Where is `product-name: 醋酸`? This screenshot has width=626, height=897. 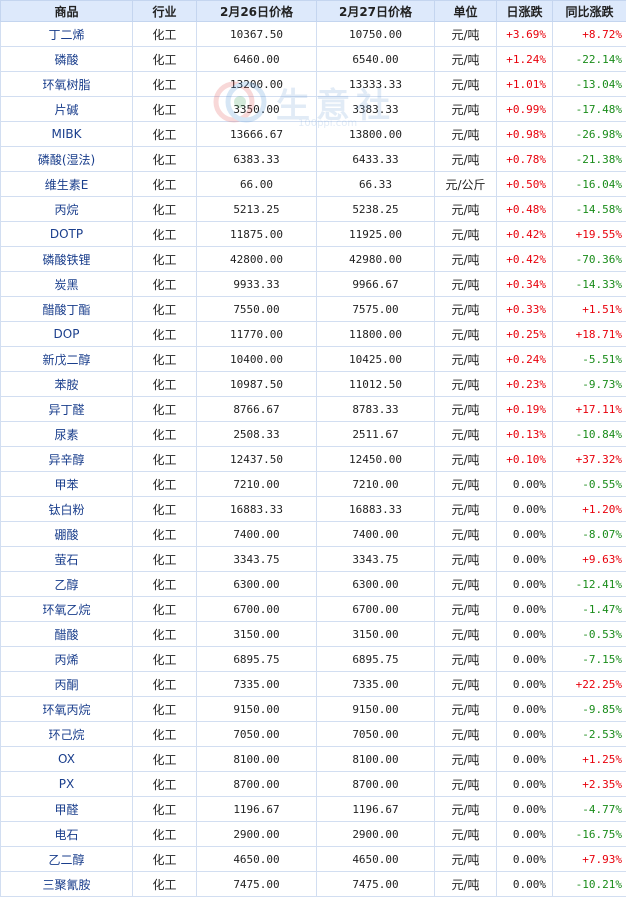 product-name: 醋酸 is located at coordinates (66, 634).